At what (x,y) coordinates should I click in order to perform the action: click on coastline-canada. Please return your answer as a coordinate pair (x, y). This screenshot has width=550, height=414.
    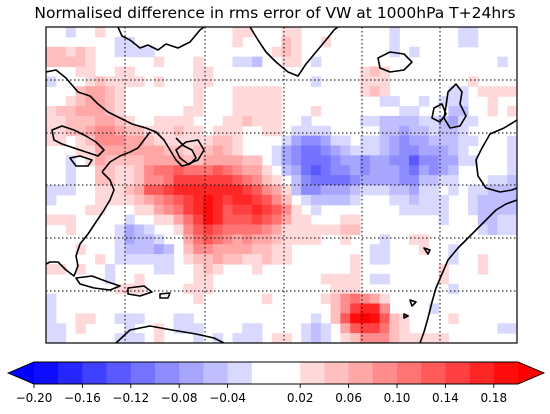
    Looking at the image, I should click on (121, 121).